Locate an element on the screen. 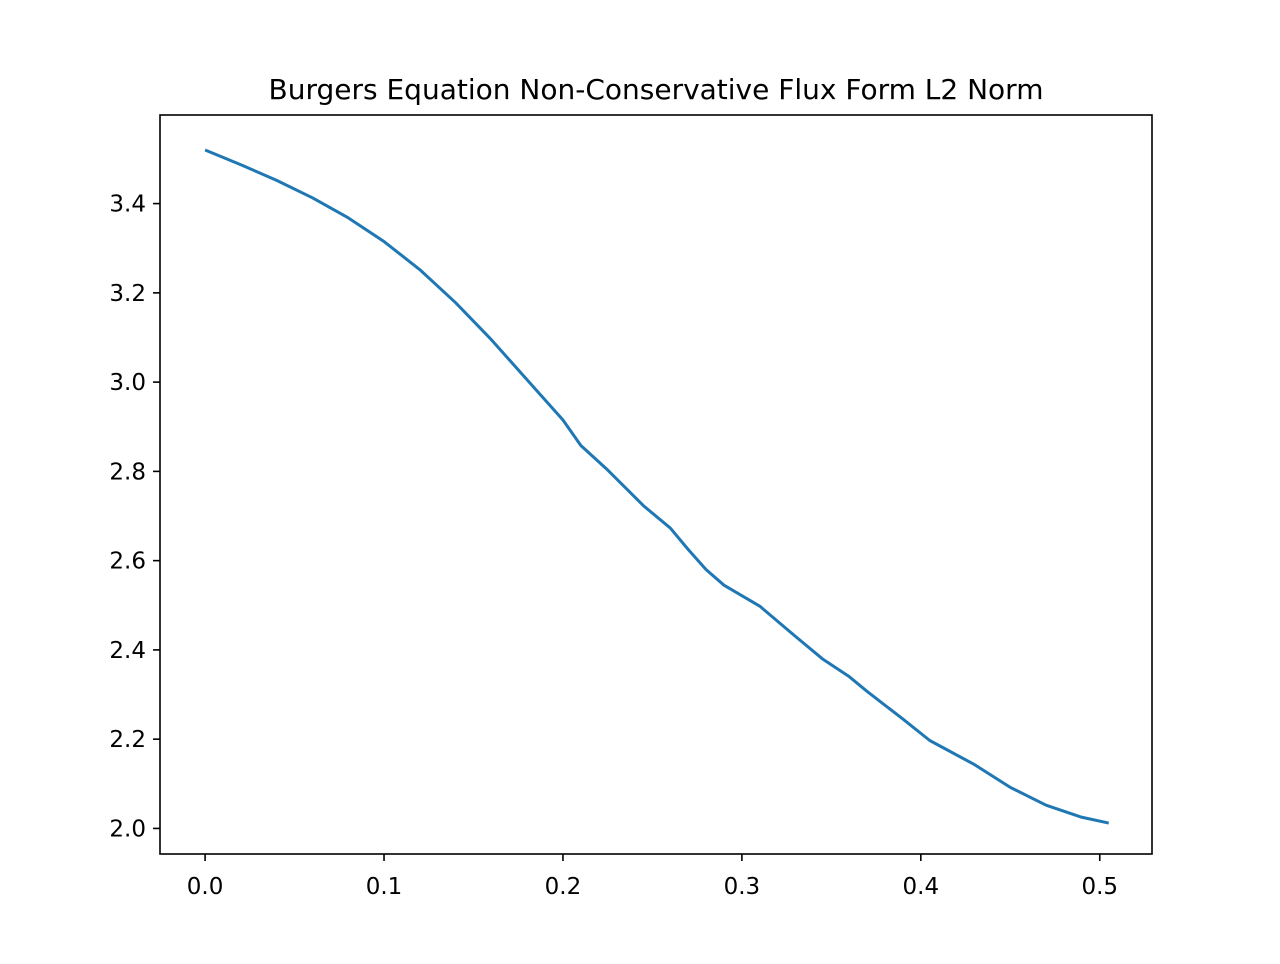 The image size is (1280, 964). y-tick-label: 2.8 is located at coordinates (127, 472).